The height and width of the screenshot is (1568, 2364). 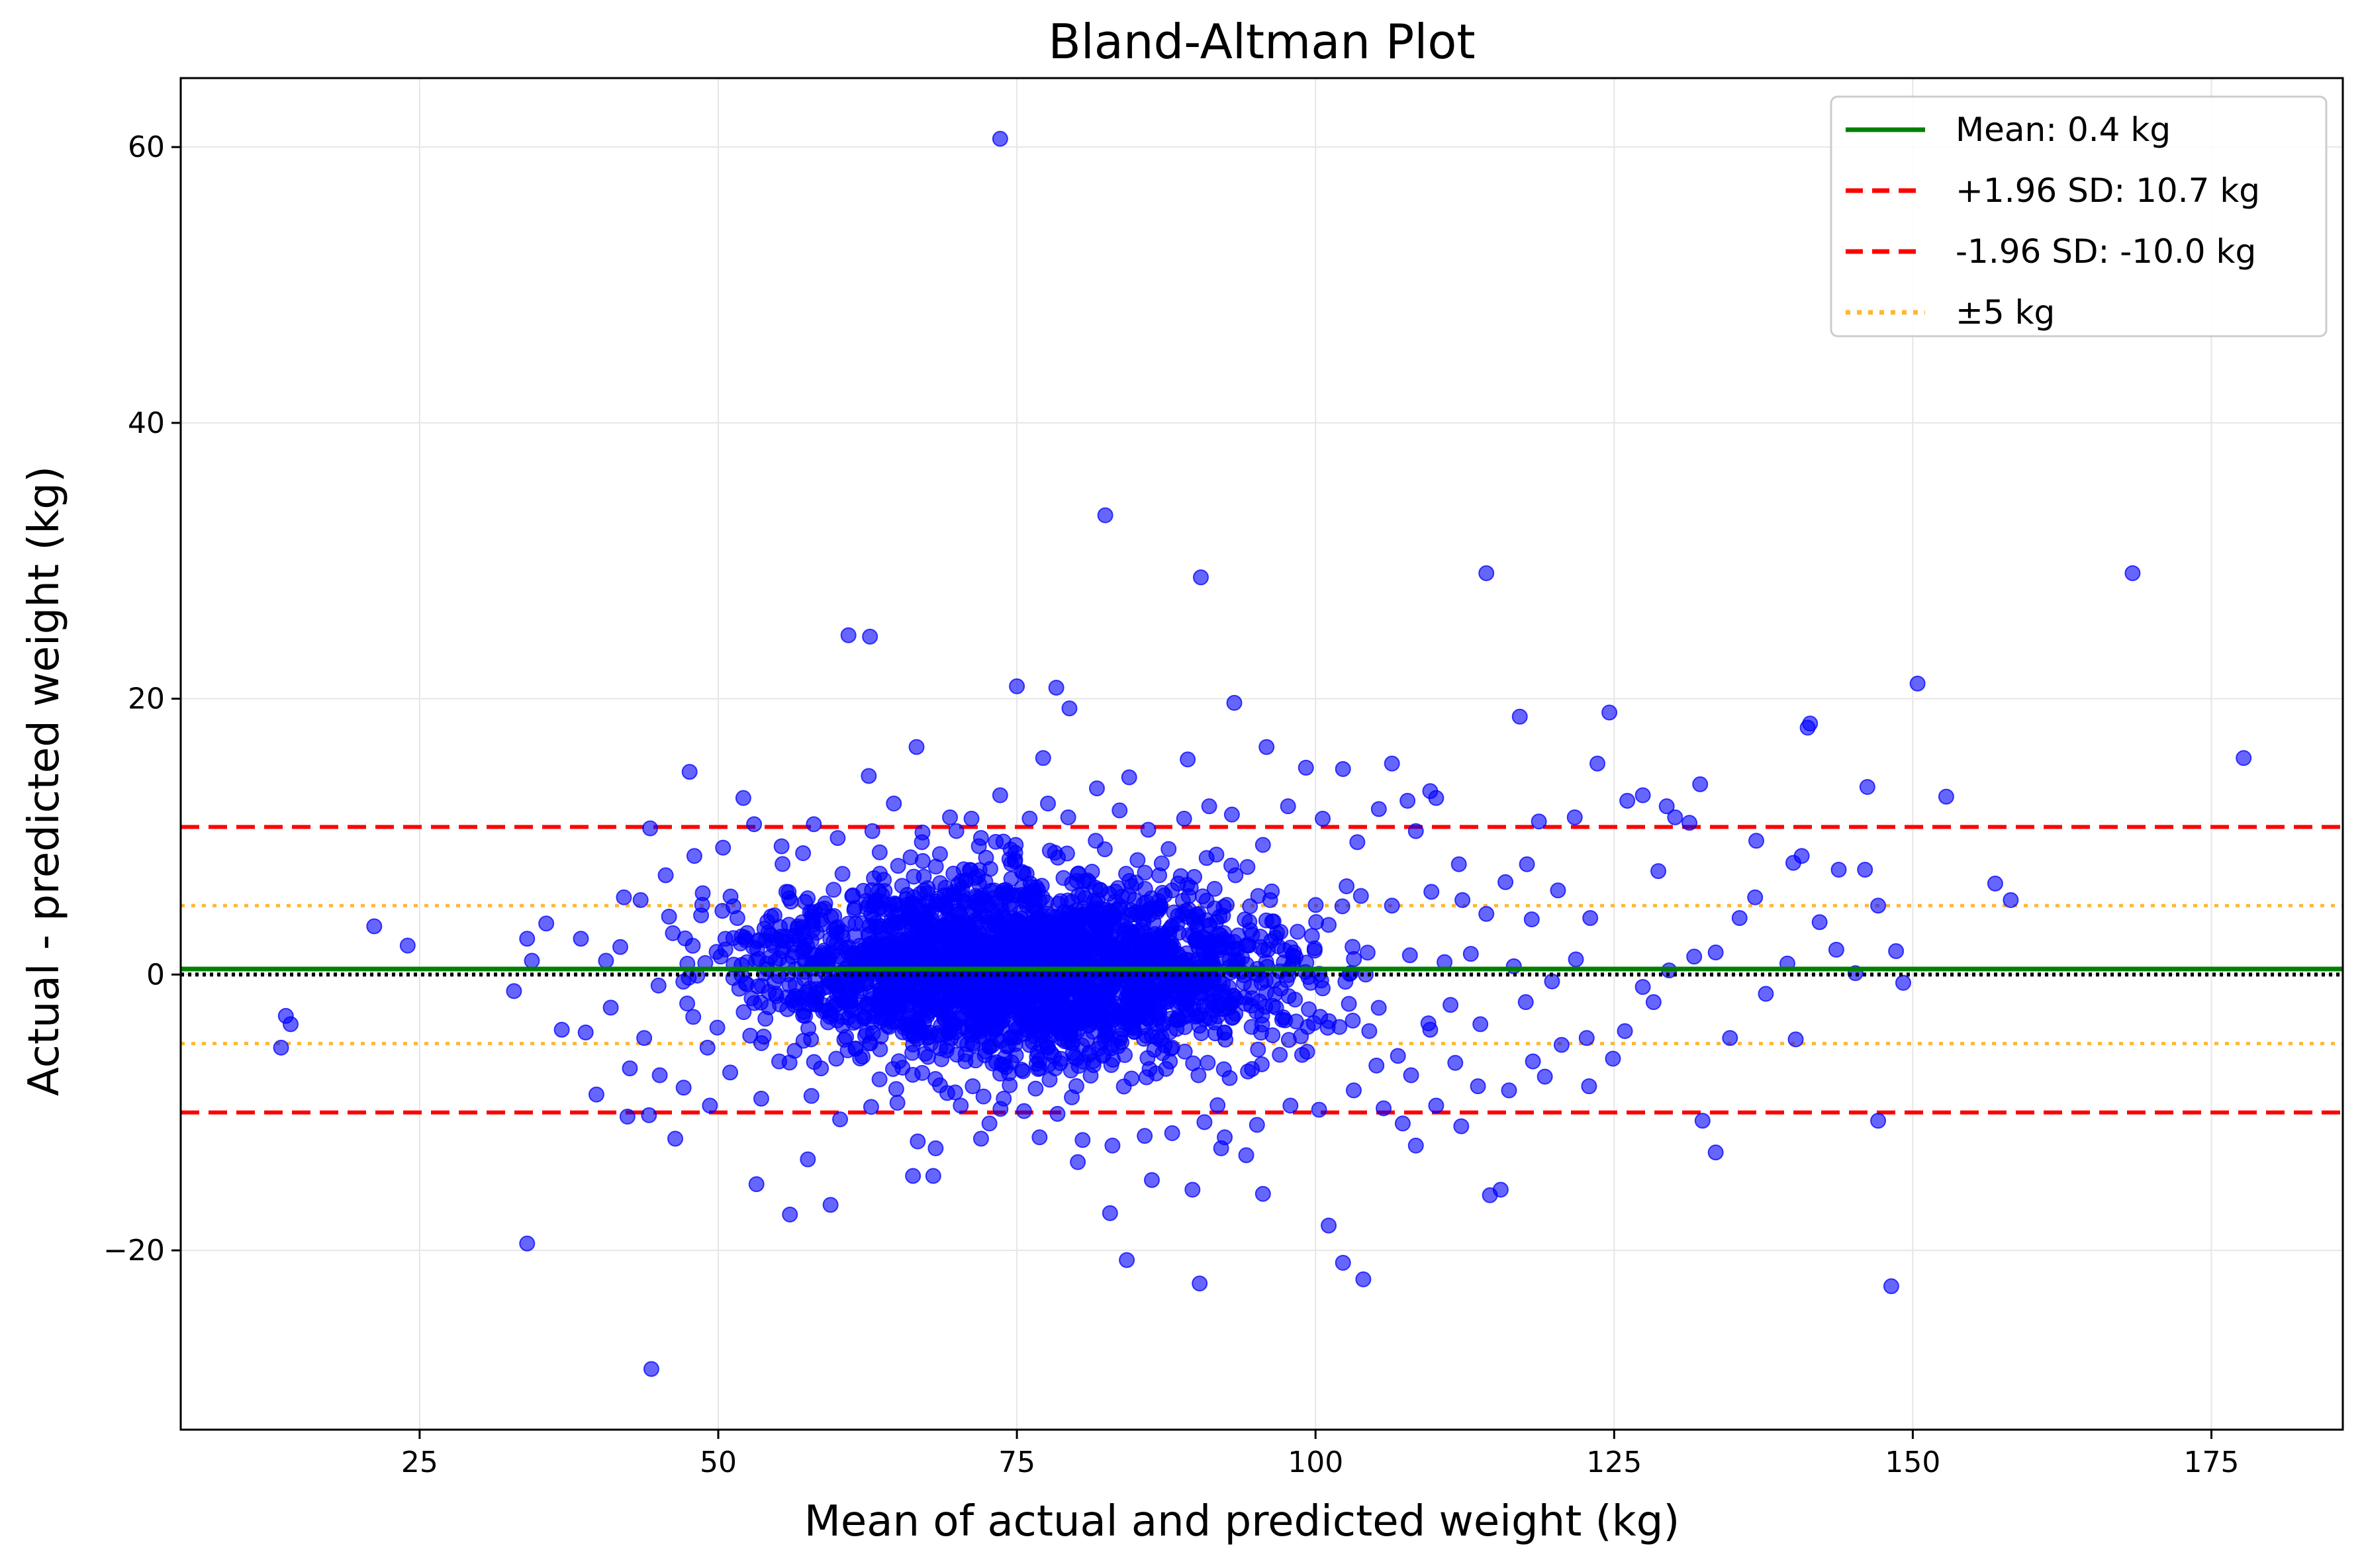 What do you see at coordinates (142, 699) in the screenshot?
I see `y-axis-ticks: −20 0 20 40 60` at bounding box center [142, 699].